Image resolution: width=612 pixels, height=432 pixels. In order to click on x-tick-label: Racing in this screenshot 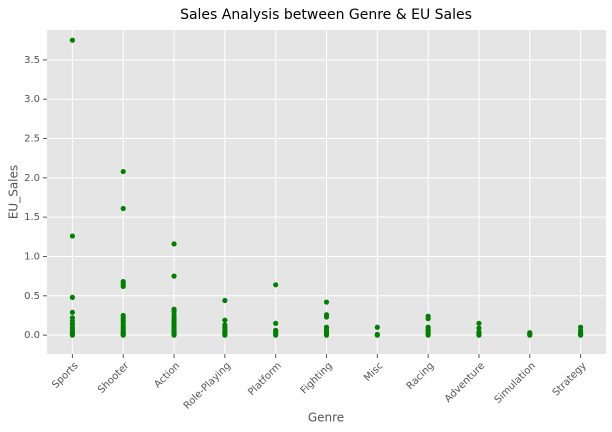, I will do `click(421, 376)`.